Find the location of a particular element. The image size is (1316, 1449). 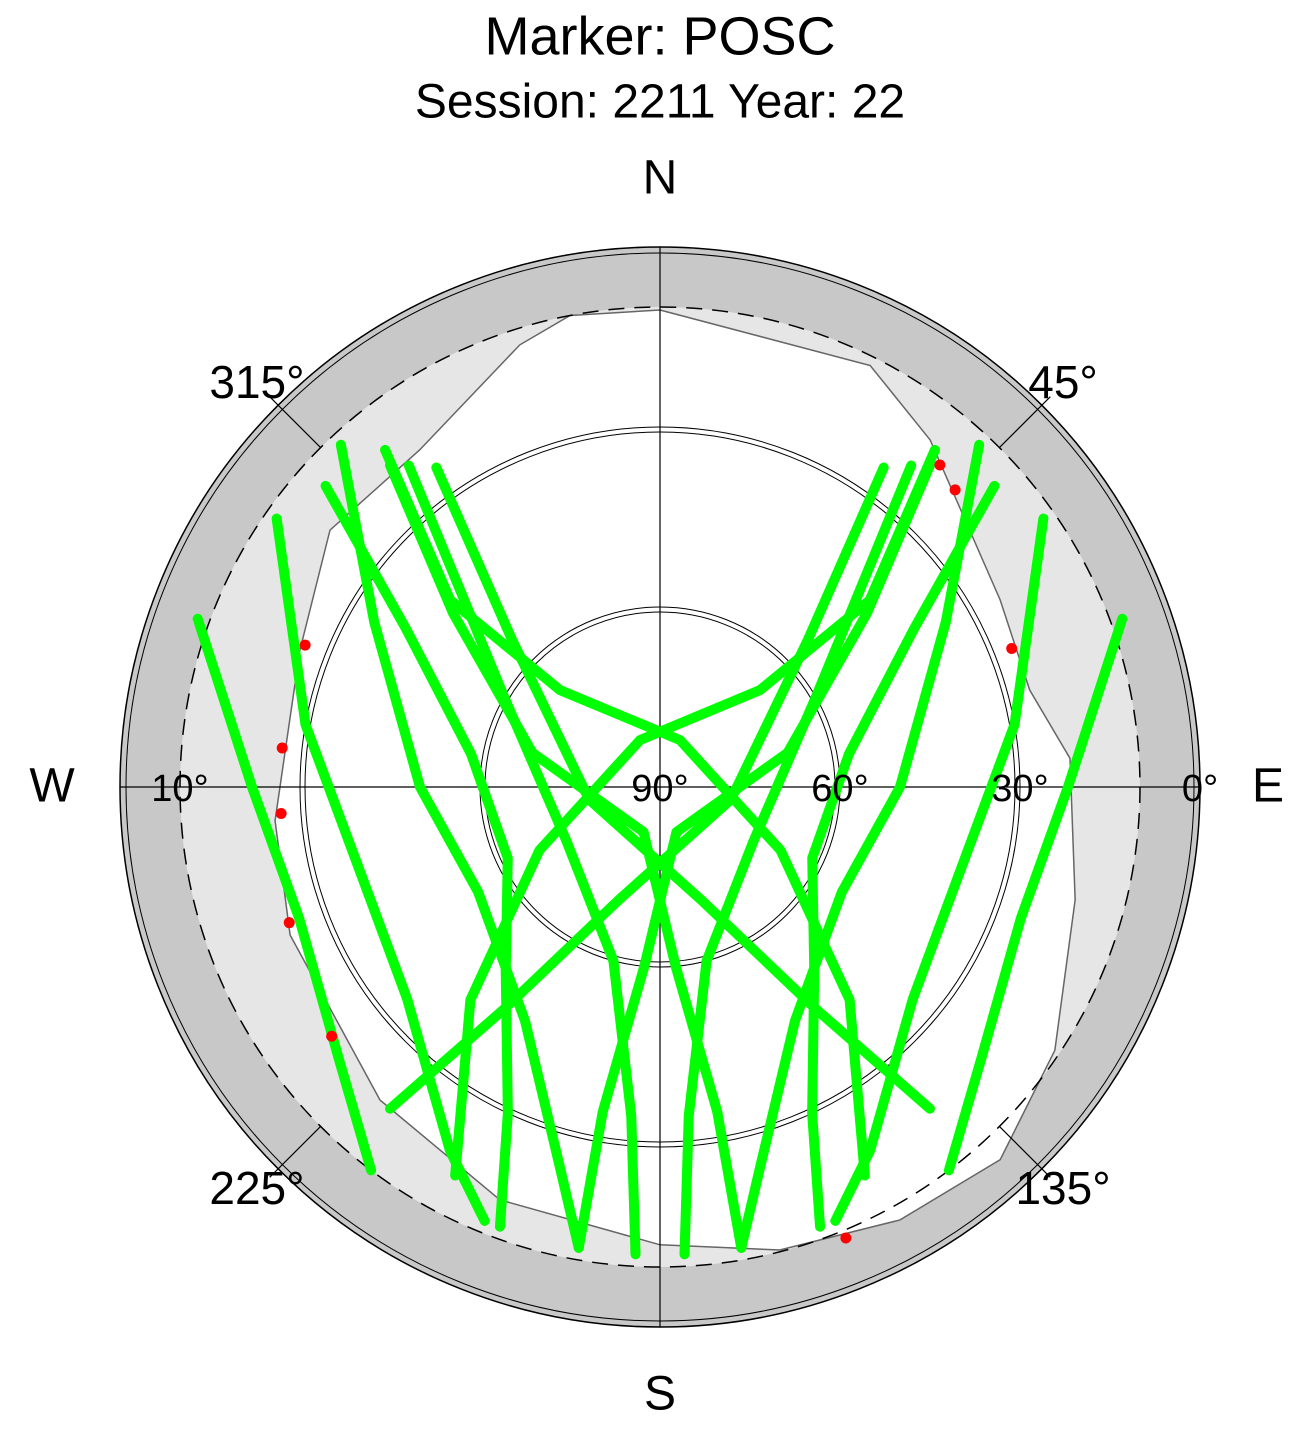

chart-title: Marker: POSC is located at coordinates (659, 36).